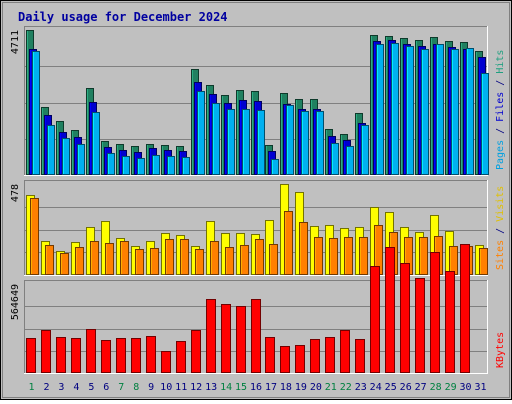  What do you see at coordinates (406, 387) in the screenshot?
I see `day-label: 26` at bounding box center [406, 387].